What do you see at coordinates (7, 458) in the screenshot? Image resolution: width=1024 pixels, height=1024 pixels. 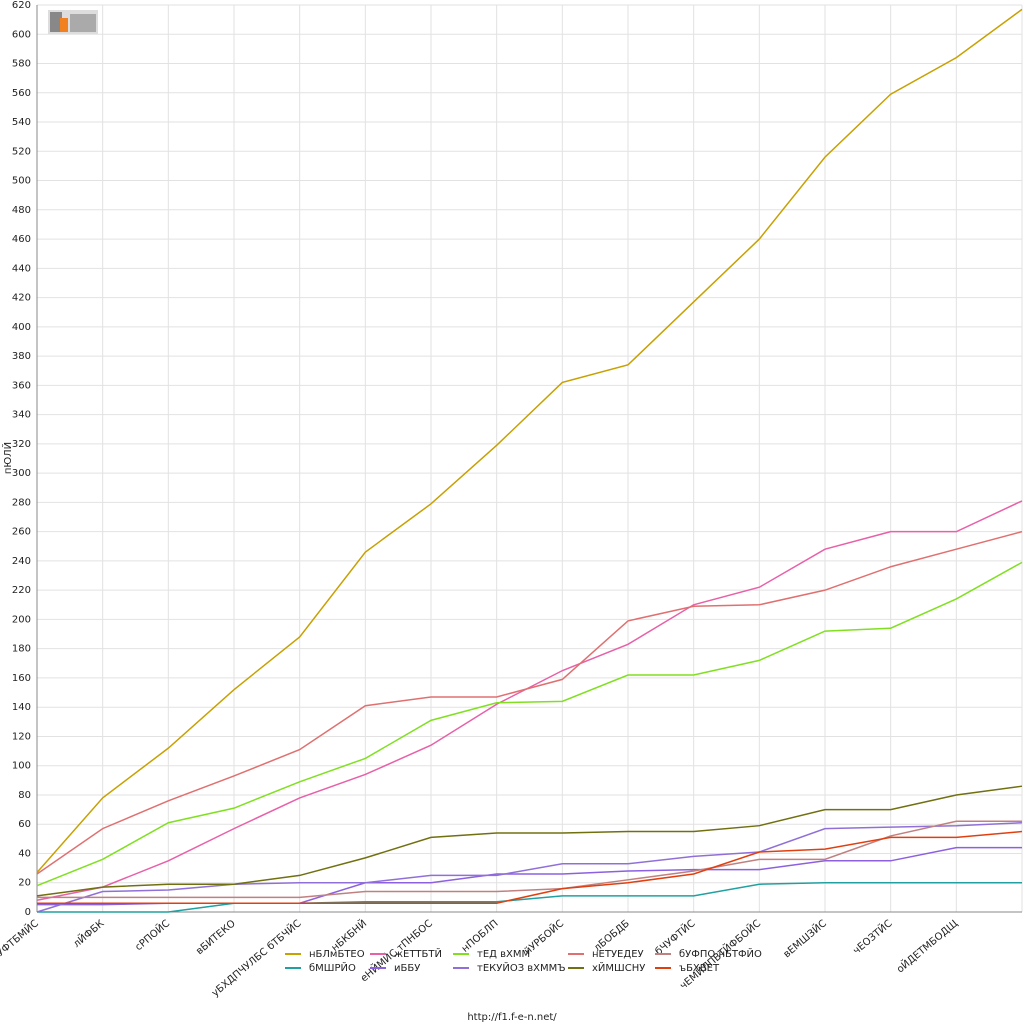 I see `y-axis-label: пЮЛЙ` at bounding box center [7, 458].